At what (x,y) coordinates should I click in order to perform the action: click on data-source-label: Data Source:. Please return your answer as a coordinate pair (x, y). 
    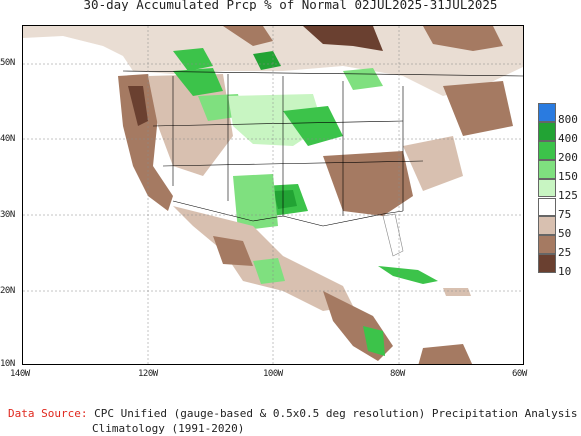
    Looking at the image, I should click on (48, 413).